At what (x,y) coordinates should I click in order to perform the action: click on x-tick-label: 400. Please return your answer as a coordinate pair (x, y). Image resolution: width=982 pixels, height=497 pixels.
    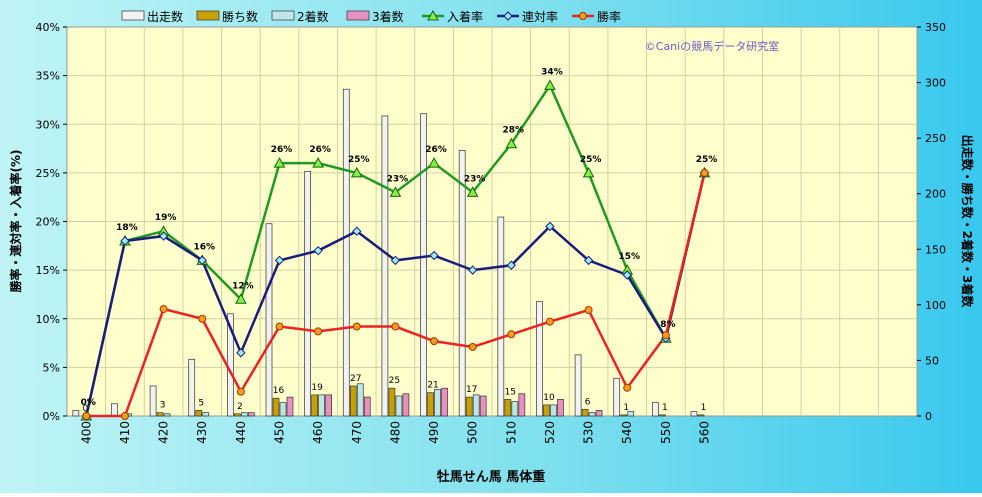
    Looking at the image, I should click on (86, 432).